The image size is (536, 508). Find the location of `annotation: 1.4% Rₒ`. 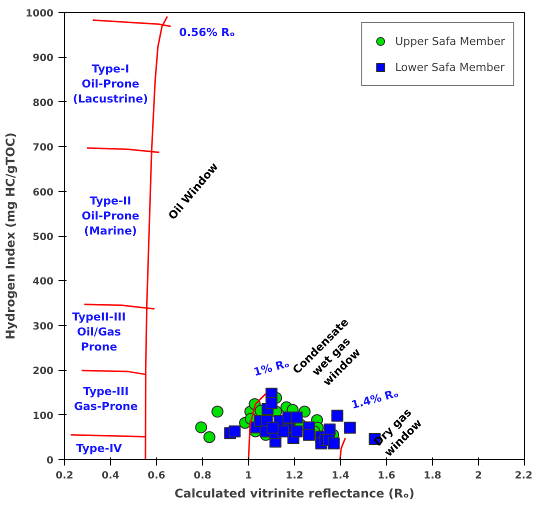

annotation: 1.4% Rₒ is located at coordinates (375, 399).